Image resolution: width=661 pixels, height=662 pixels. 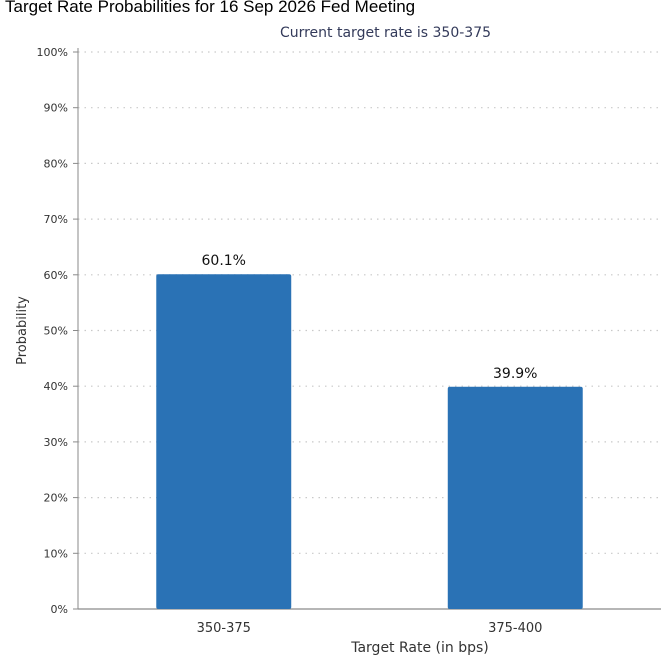 What do you see at coordinates (59, 609) in the screenshot?
I see `y-tick-label: 0%` at bounding box center [59, 609].